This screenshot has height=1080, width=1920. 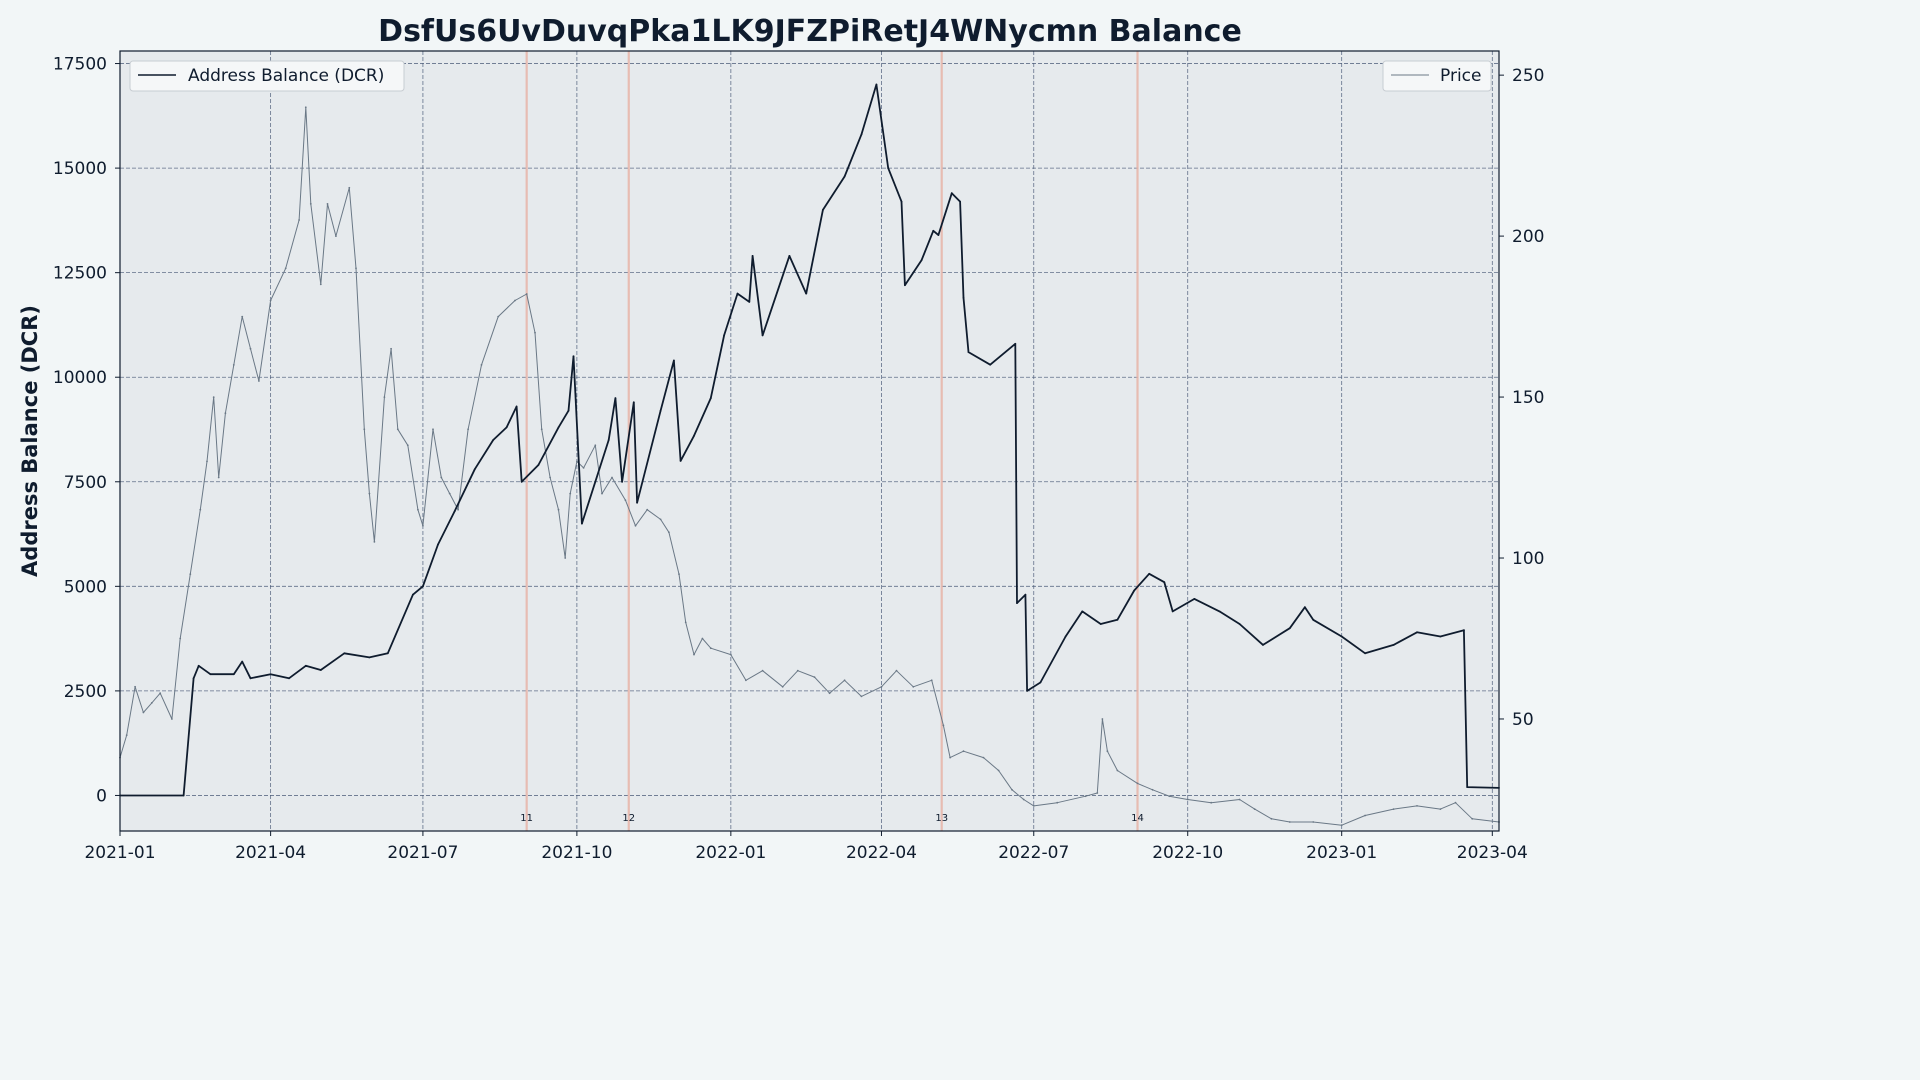 I want to click on legend-balance-box, so click(x=267, y=76).